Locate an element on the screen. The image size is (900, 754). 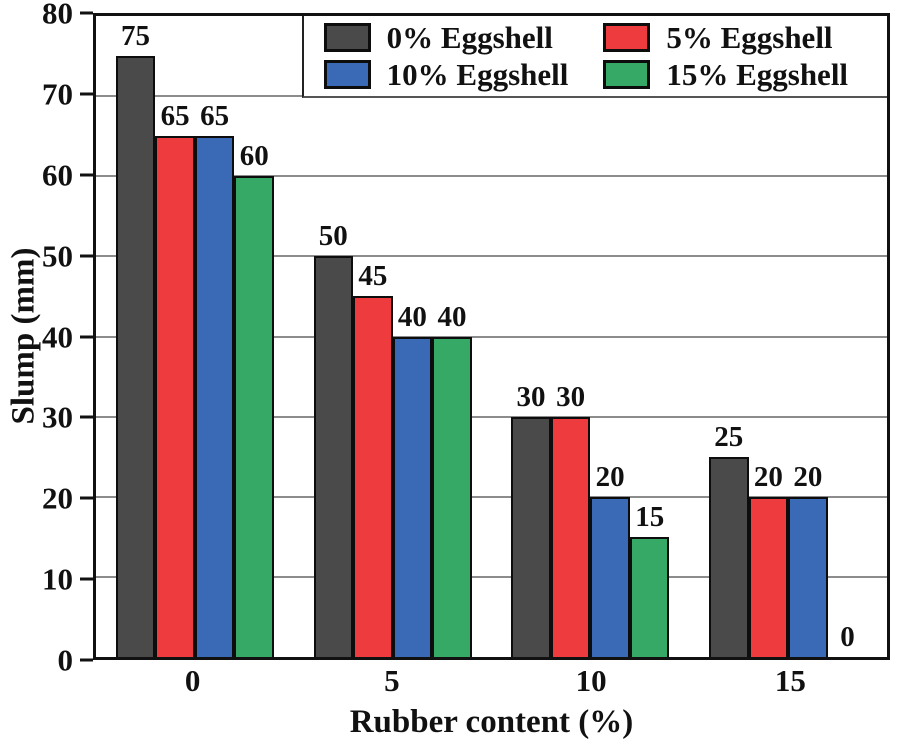
x-tick-label-15: 15 is located at coordinates (790, 680).